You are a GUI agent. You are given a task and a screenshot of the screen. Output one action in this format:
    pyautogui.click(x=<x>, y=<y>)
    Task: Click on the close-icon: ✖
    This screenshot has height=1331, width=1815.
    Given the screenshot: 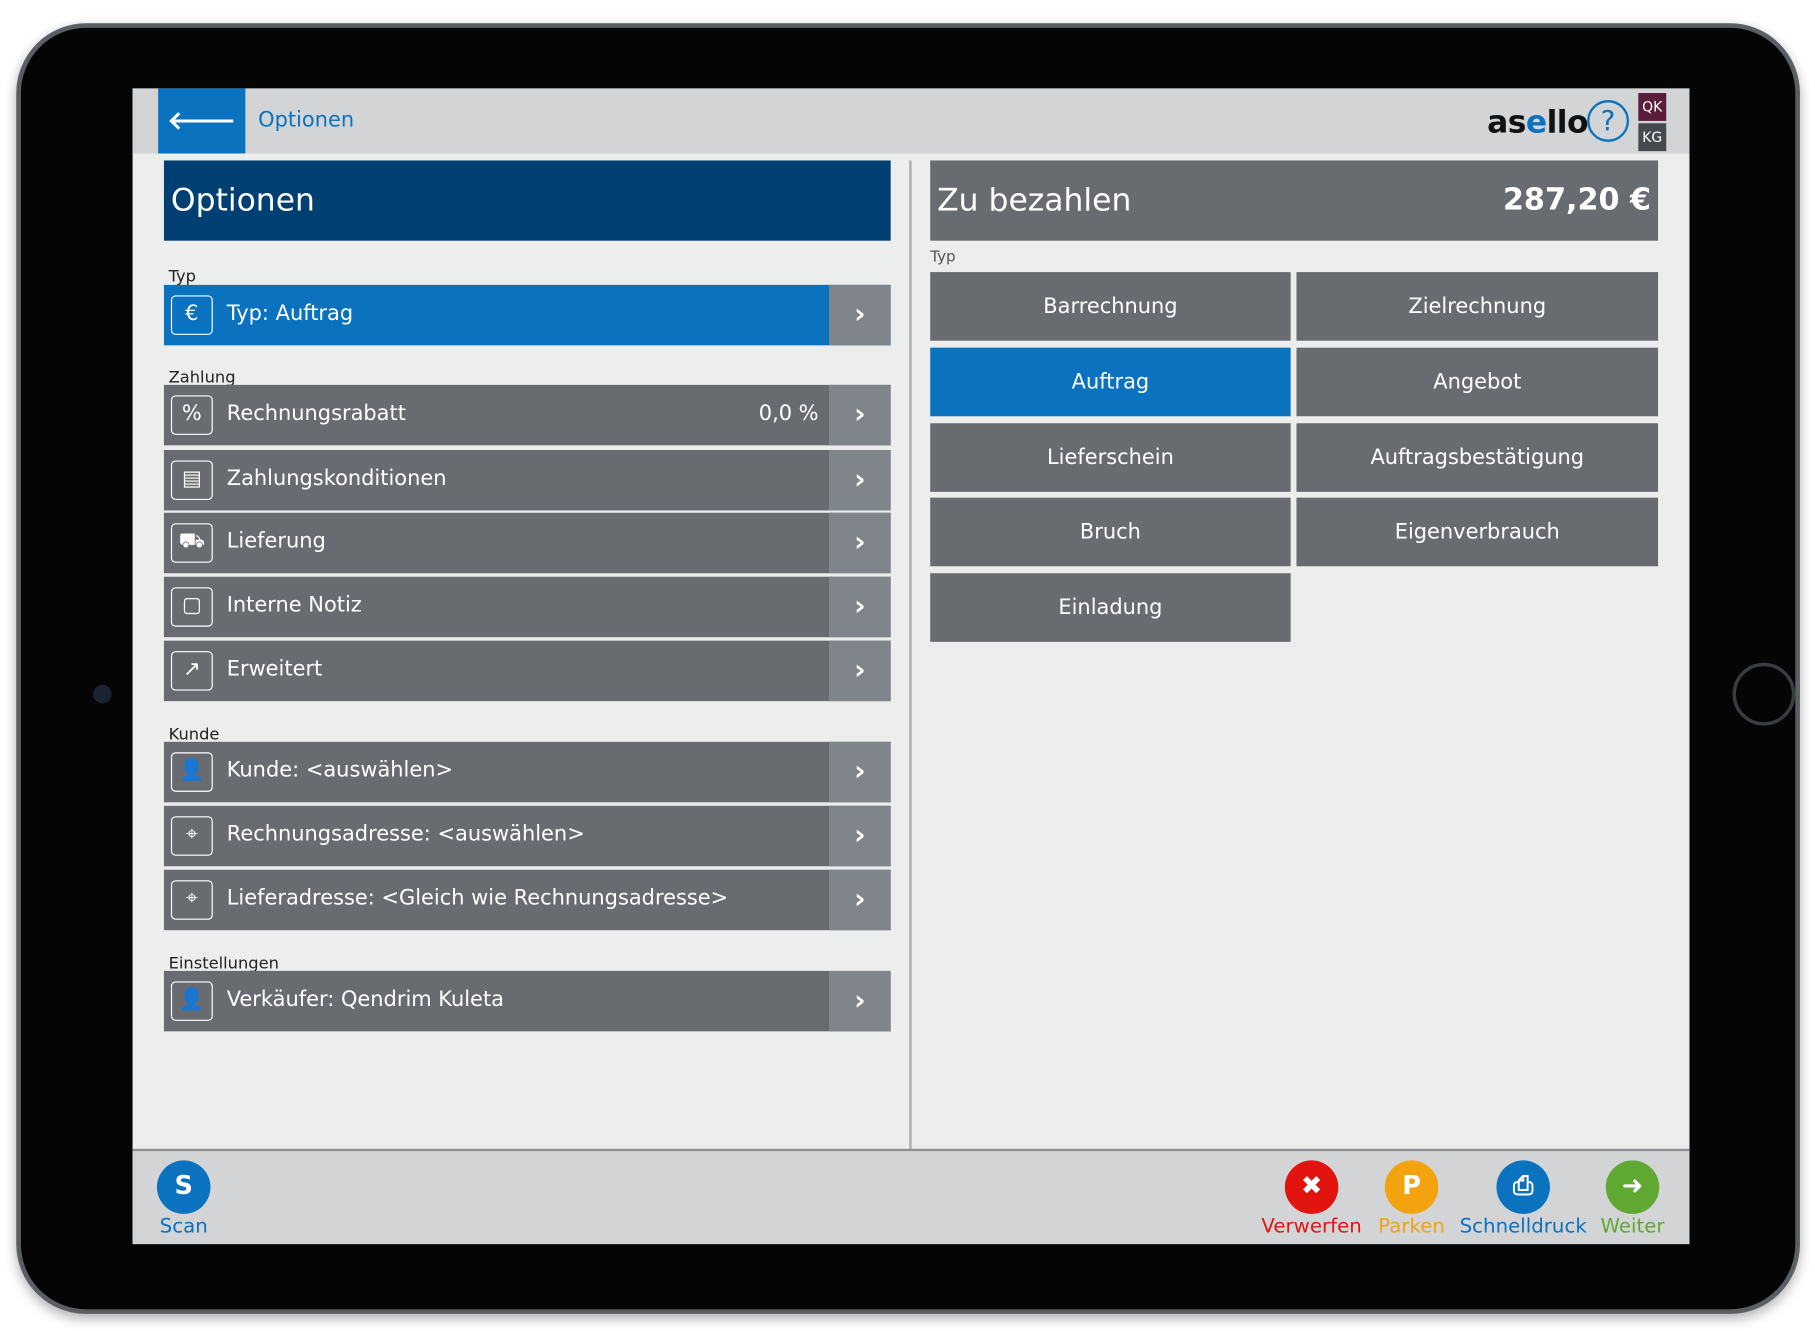 What is the action you would take?
    pyautogui.click(x=1311, y=1187)
    